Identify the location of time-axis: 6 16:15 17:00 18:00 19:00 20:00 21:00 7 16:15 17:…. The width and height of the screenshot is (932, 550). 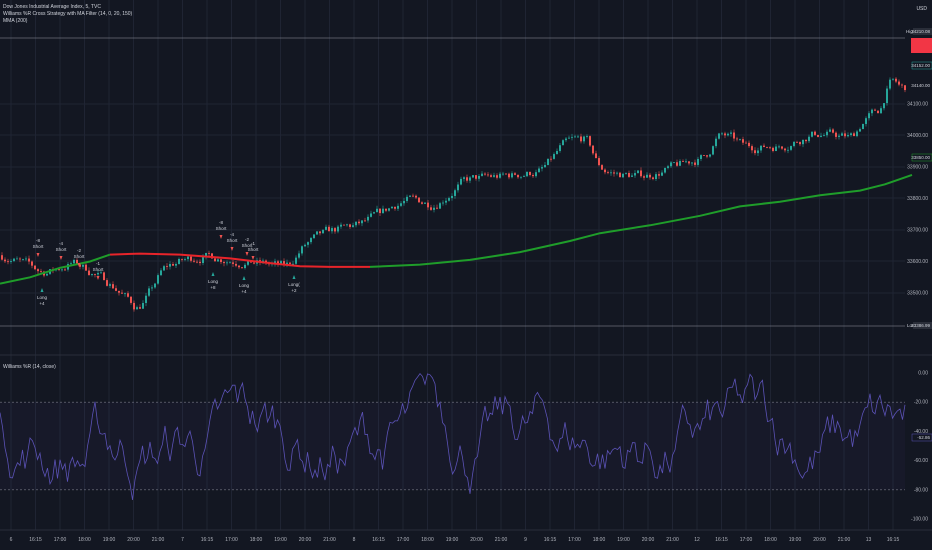
(455, 540).